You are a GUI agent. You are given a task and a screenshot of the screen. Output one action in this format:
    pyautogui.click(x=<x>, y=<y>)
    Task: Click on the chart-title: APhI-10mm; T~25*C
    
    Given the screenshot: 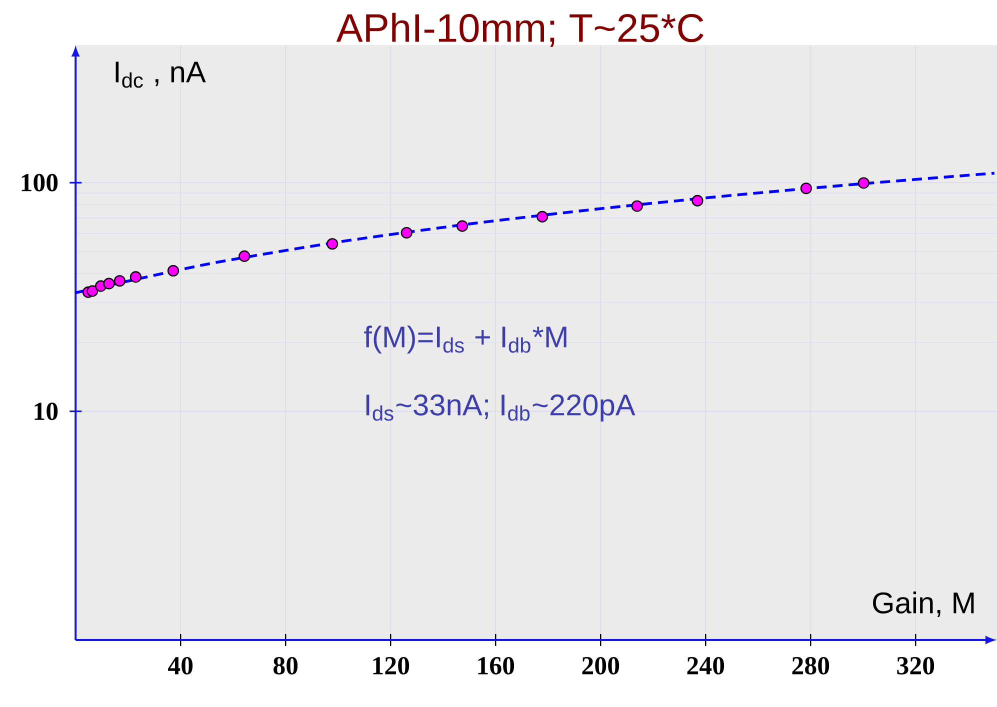 What is the action you would take?
    pyautogui.click(x=520, y=29)
    